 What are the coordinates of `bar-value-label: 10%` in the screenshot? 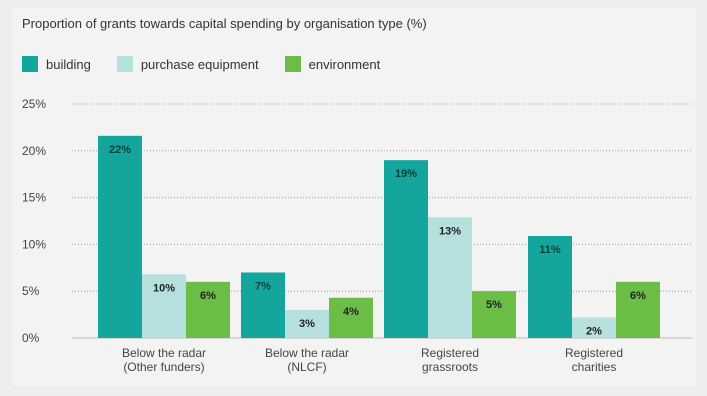 It's located at (164, 288).